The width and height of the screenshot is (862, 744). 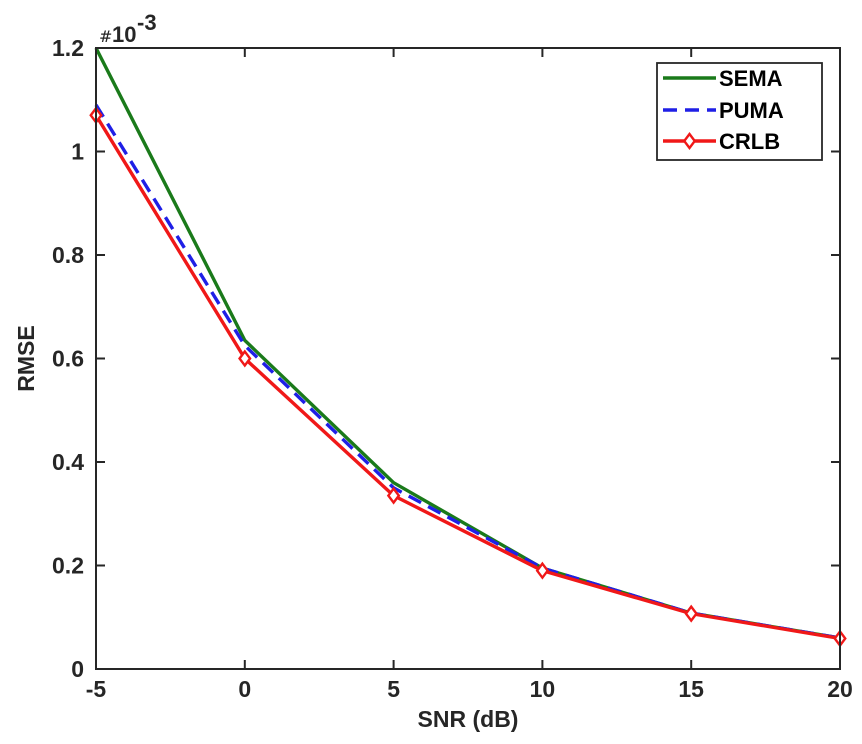 I want to click on y-multiplier-base: 10, so click(x=124, y=34).